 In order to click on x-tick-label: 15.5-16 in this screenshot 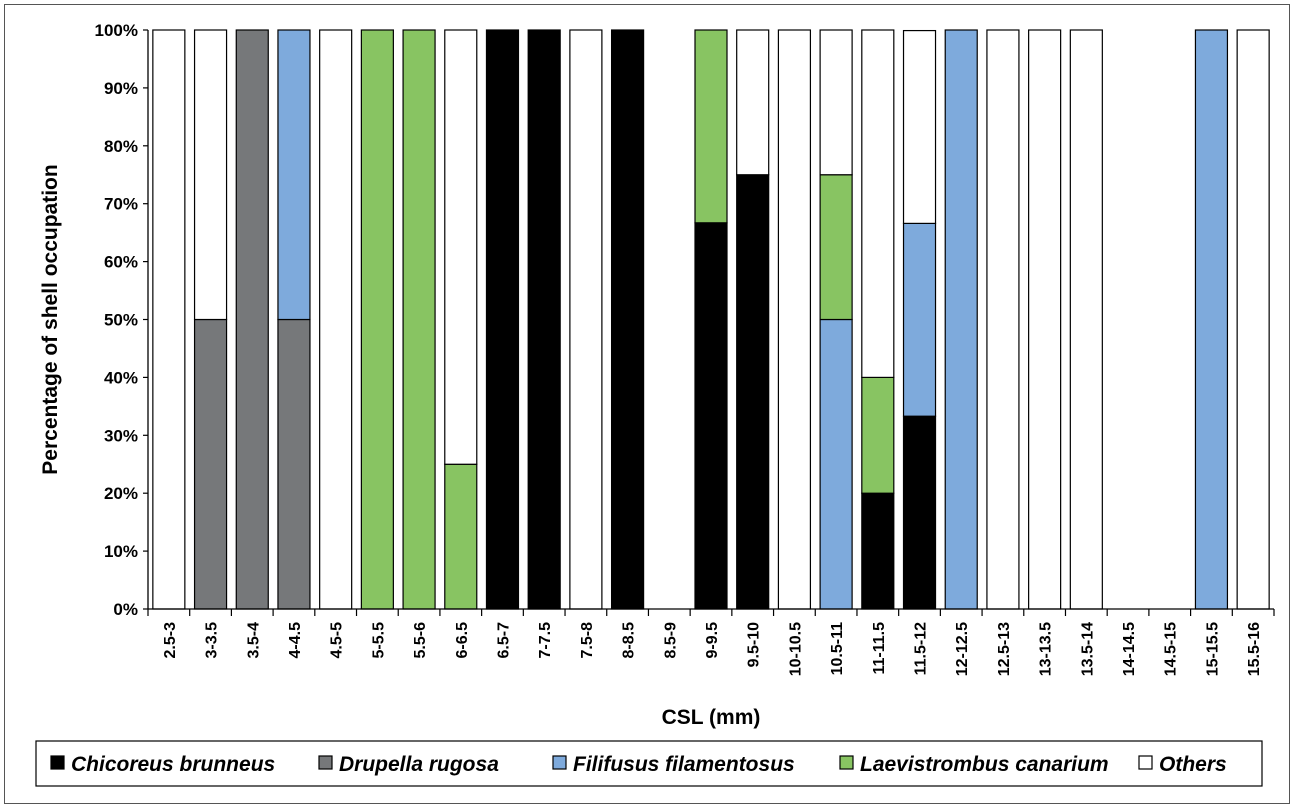, I will do `click(1254, 649)`.